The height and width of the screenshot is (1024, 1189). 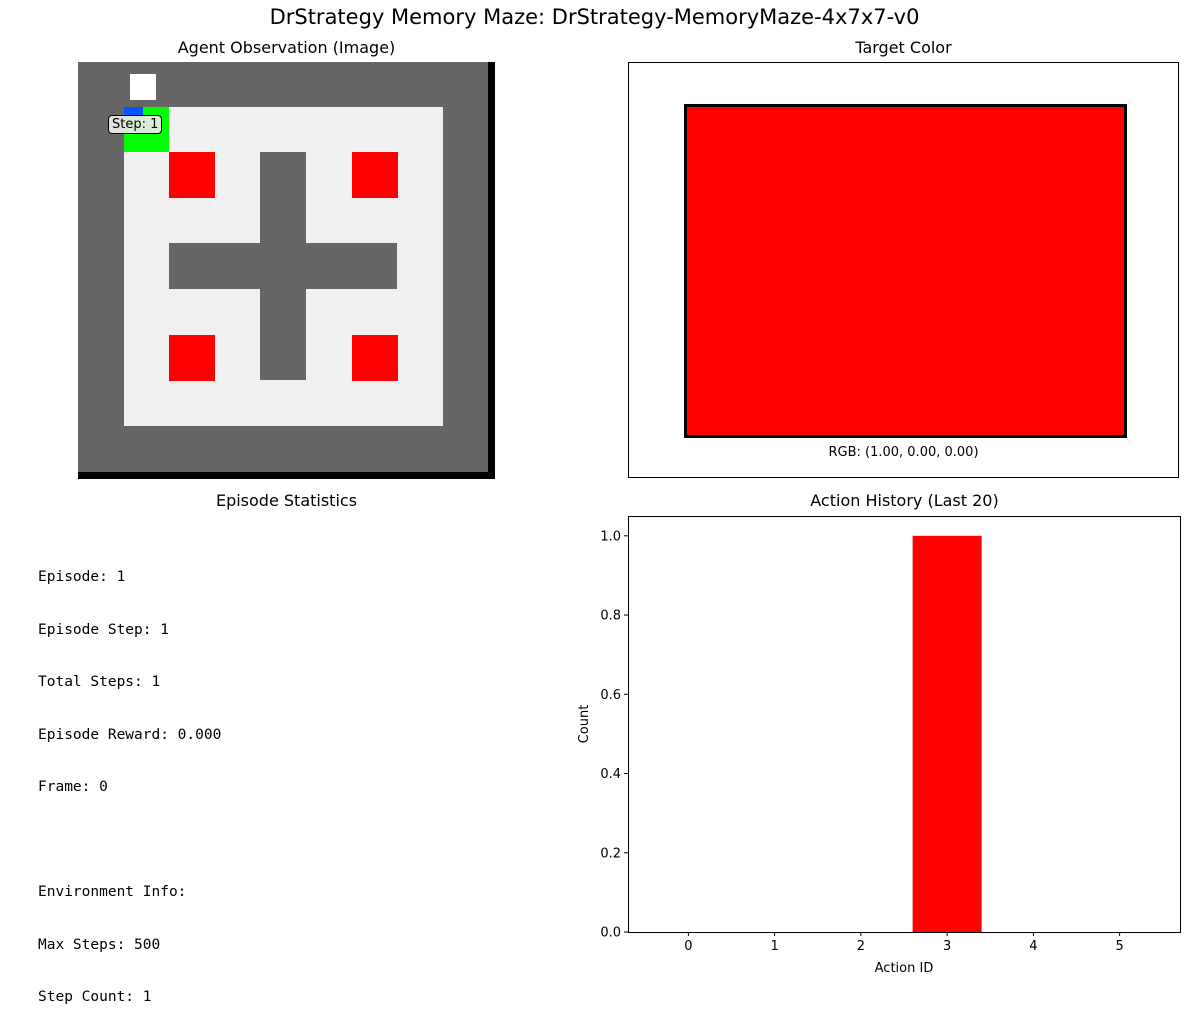 What do you see at coordinates (904, 500) in the screenshot?
I see `action-history-title: Action History (Last 20)` at bounding box center [904, 500].